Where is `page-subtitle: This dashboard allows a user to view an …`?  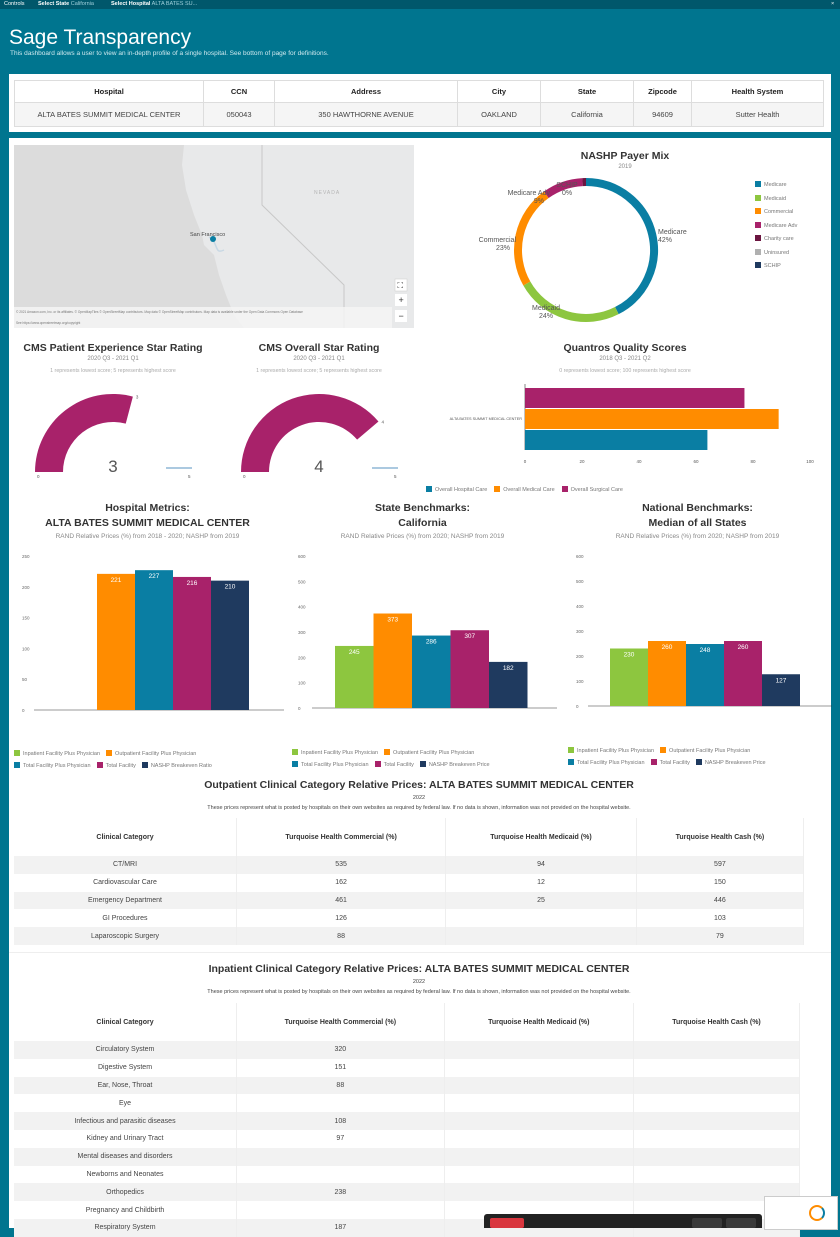
page-subtitle: This dashboard allows a user to view an … is located at coordinates (169, 53).